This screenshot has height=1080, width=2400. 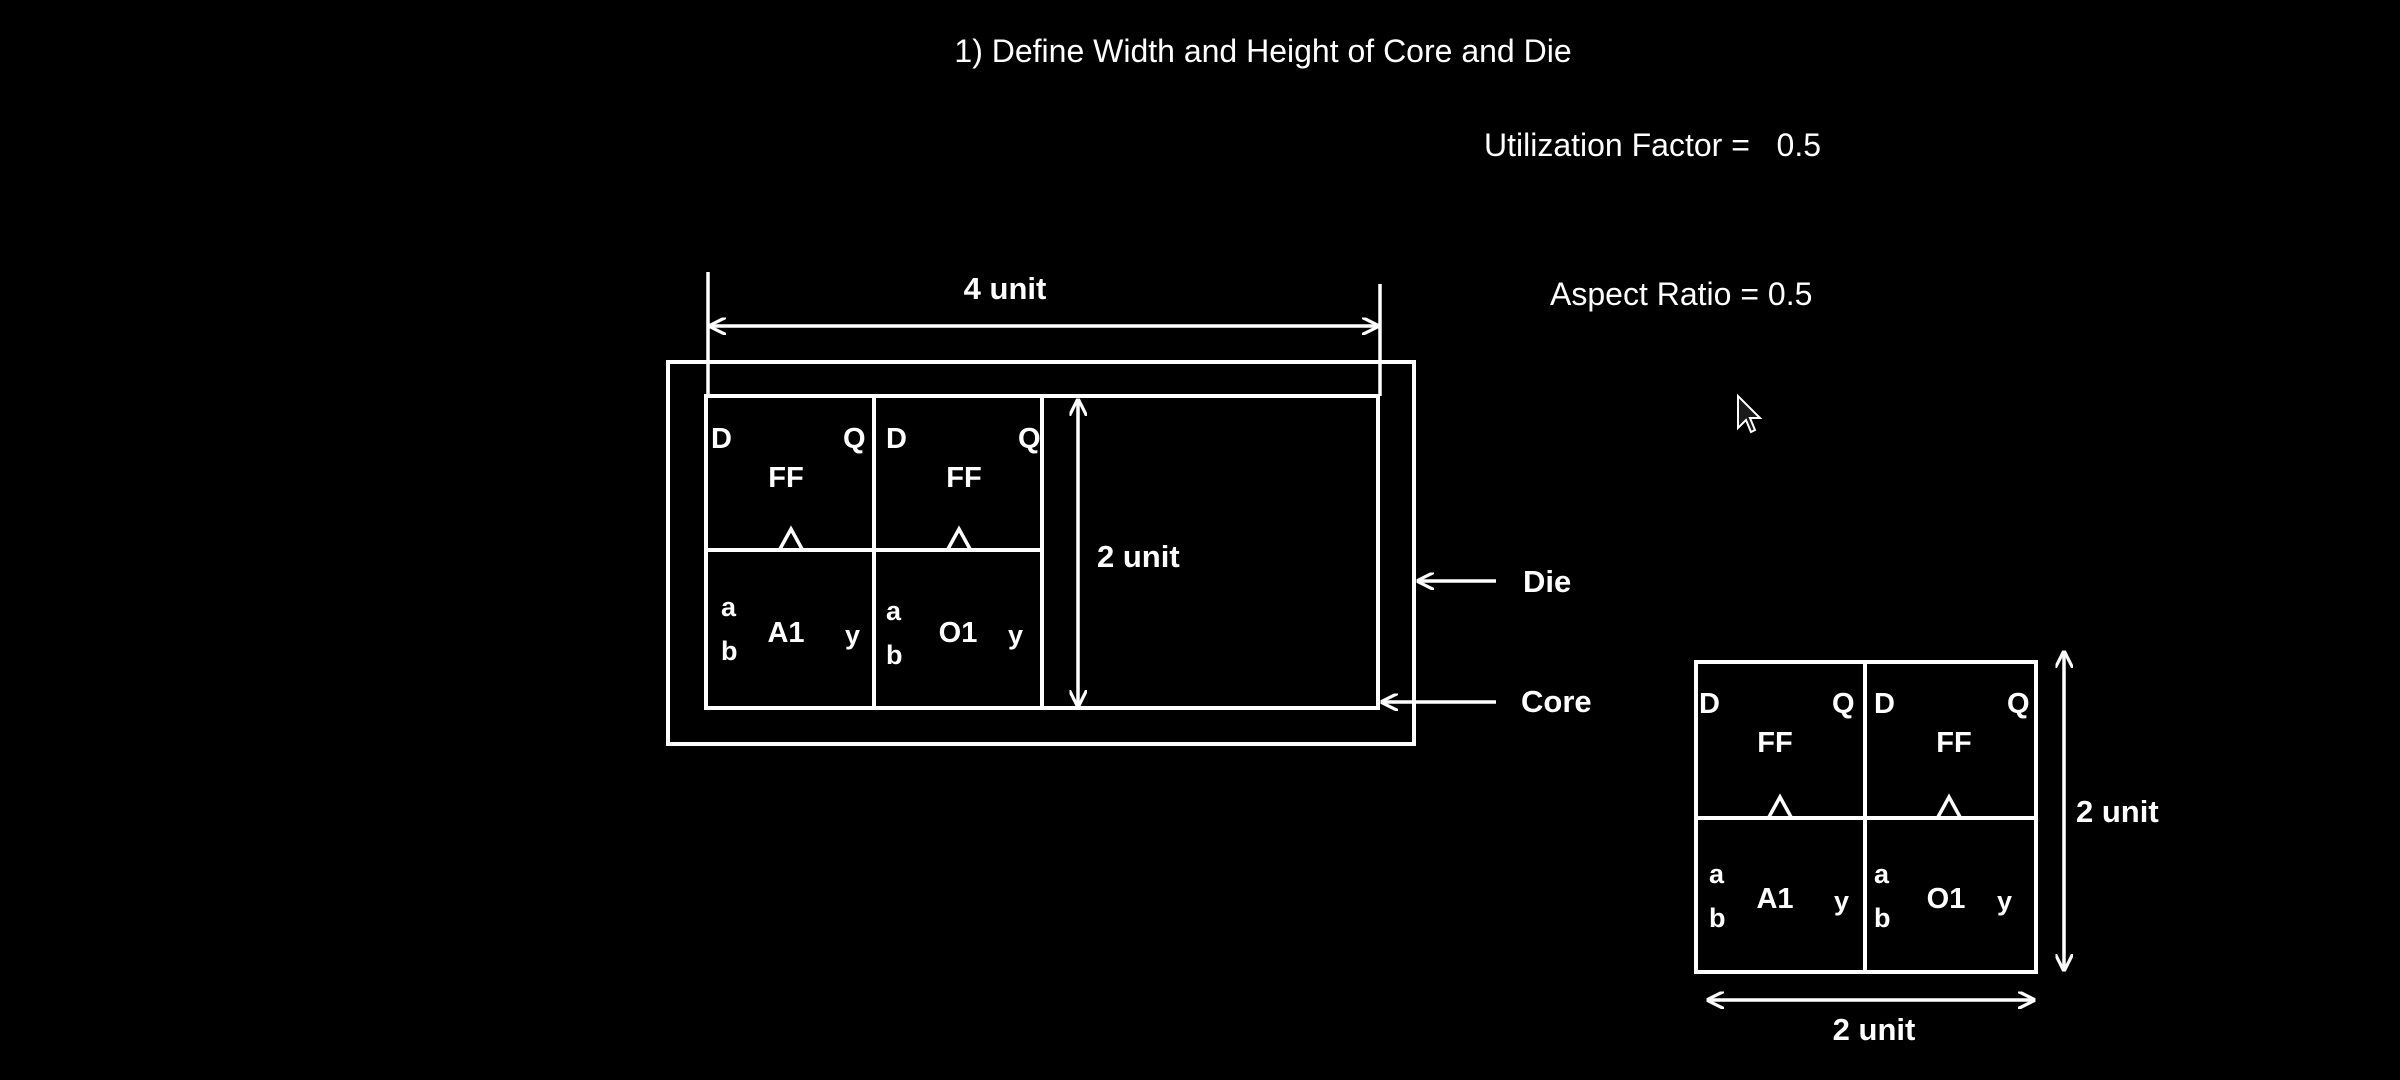 I want to click on width-dimension-label: 4 unit, so click(x=1005, y=288).